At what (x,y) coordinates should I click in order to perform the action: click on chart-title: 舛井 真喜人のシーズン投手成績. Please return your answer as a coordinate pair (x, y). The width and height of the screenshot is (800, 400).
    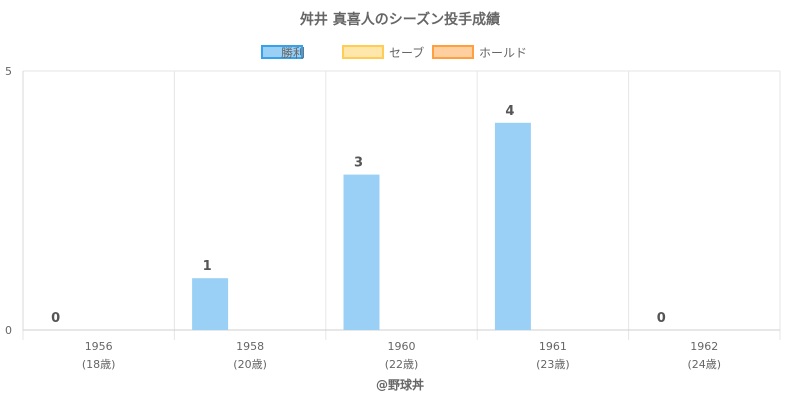
    Looking at the image, I should click on (400, 19).